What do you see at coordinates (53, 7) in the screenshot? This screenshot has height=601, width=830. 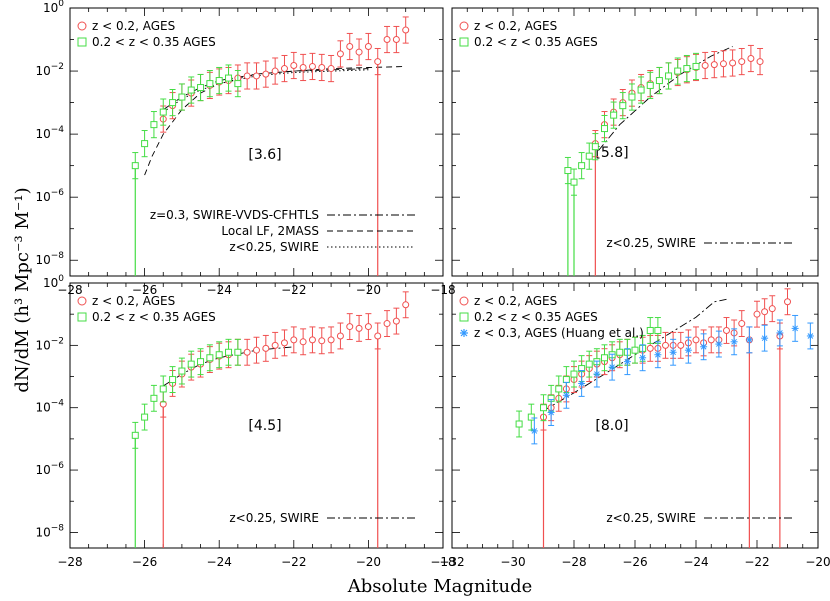 I see `y-tick-label: 10⁰` at bounding box center [53, 7].